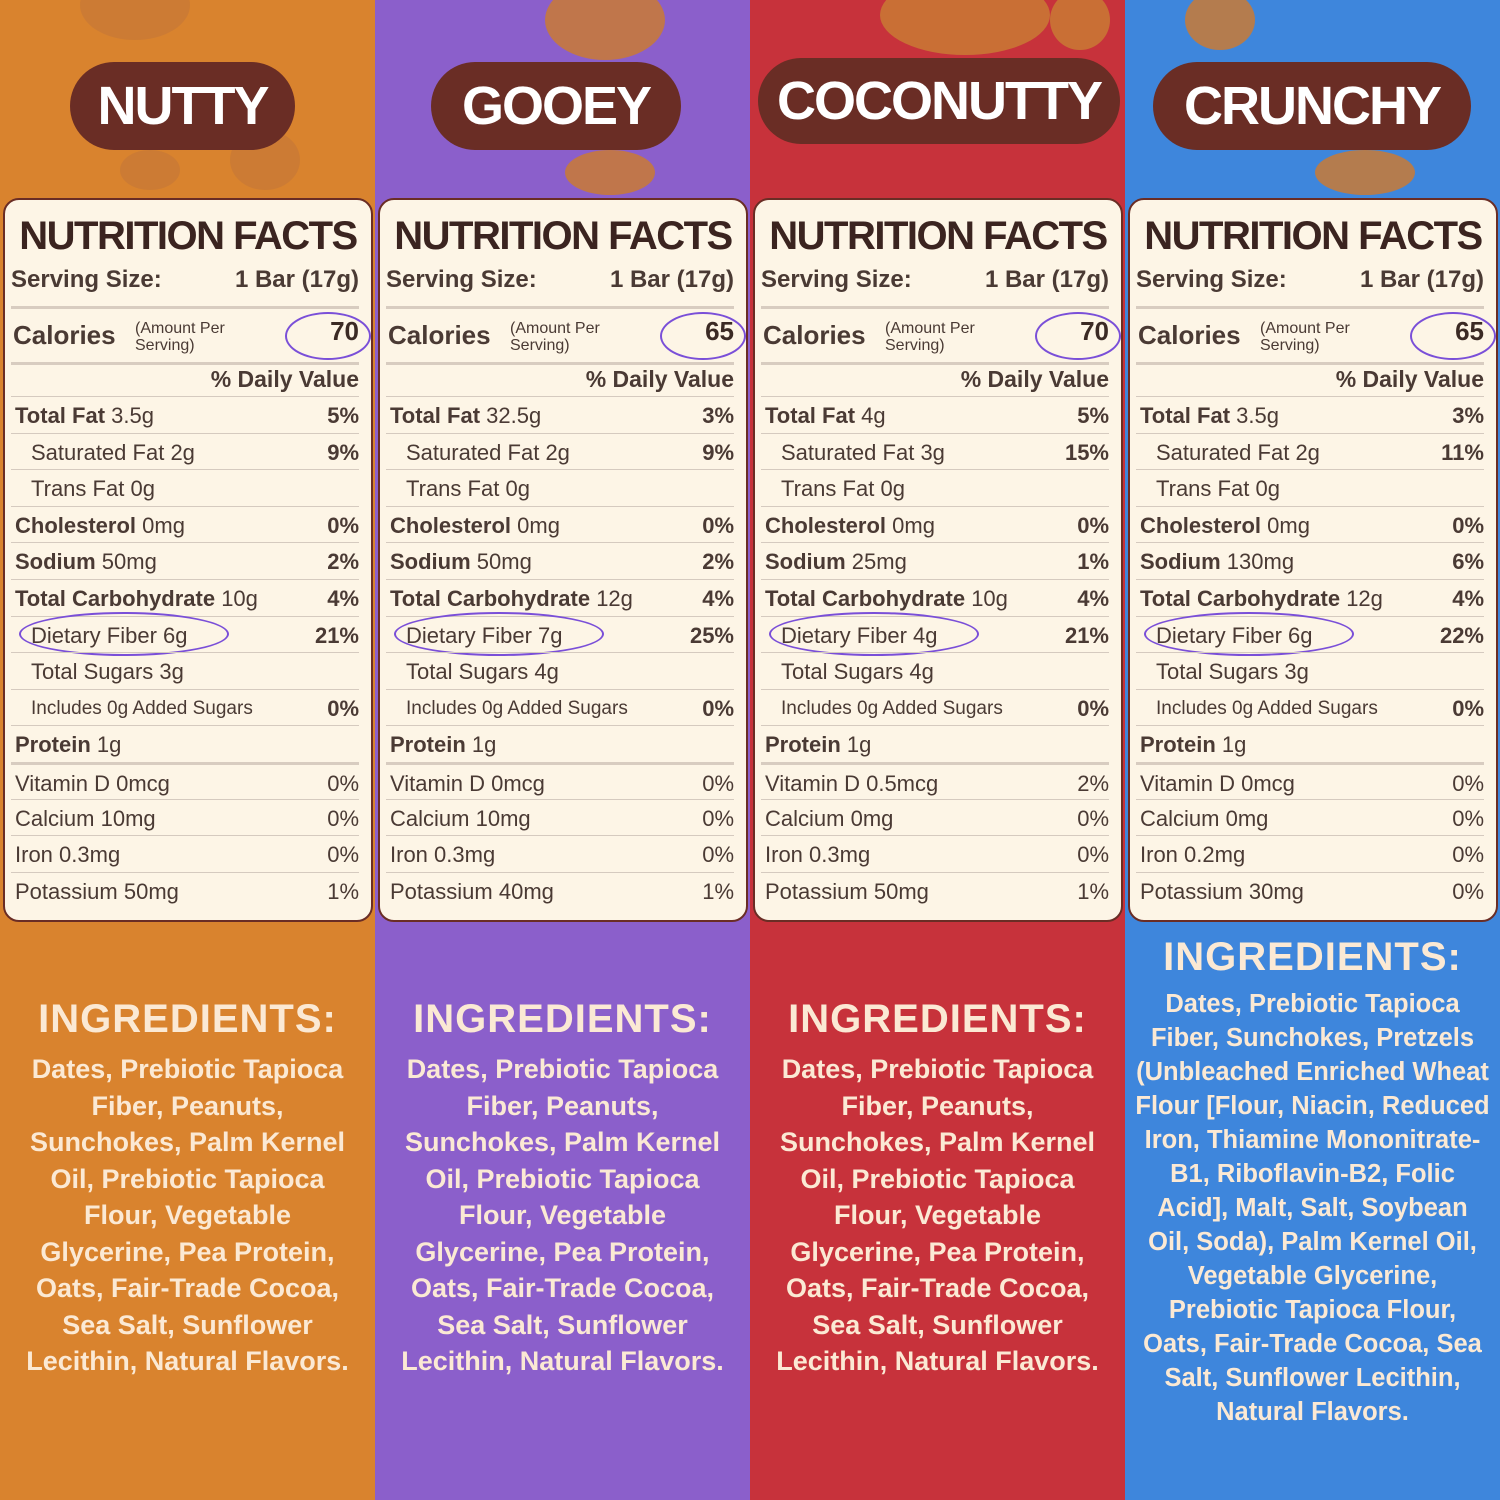 This screenshot has width=1500, height=1500. I want to click on nutrient-row: Total Fat 32.5g 3%, so click(560, 414).